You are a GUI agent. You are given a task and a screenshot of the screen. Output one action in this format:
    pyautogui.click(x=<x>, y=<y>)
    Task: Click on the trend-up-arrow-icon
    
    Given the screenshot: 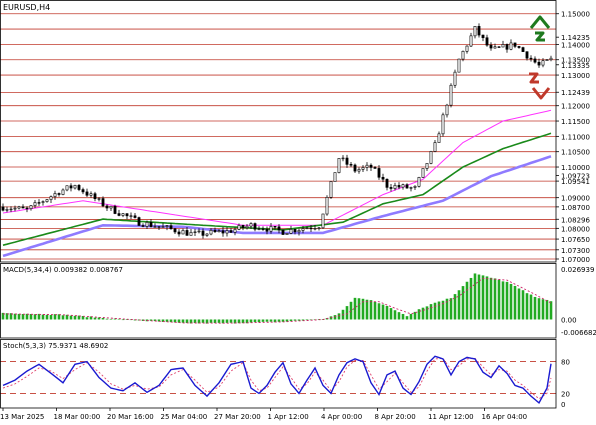 What is the action you would take?
    pyautogui.click(x=540, y=28)
    